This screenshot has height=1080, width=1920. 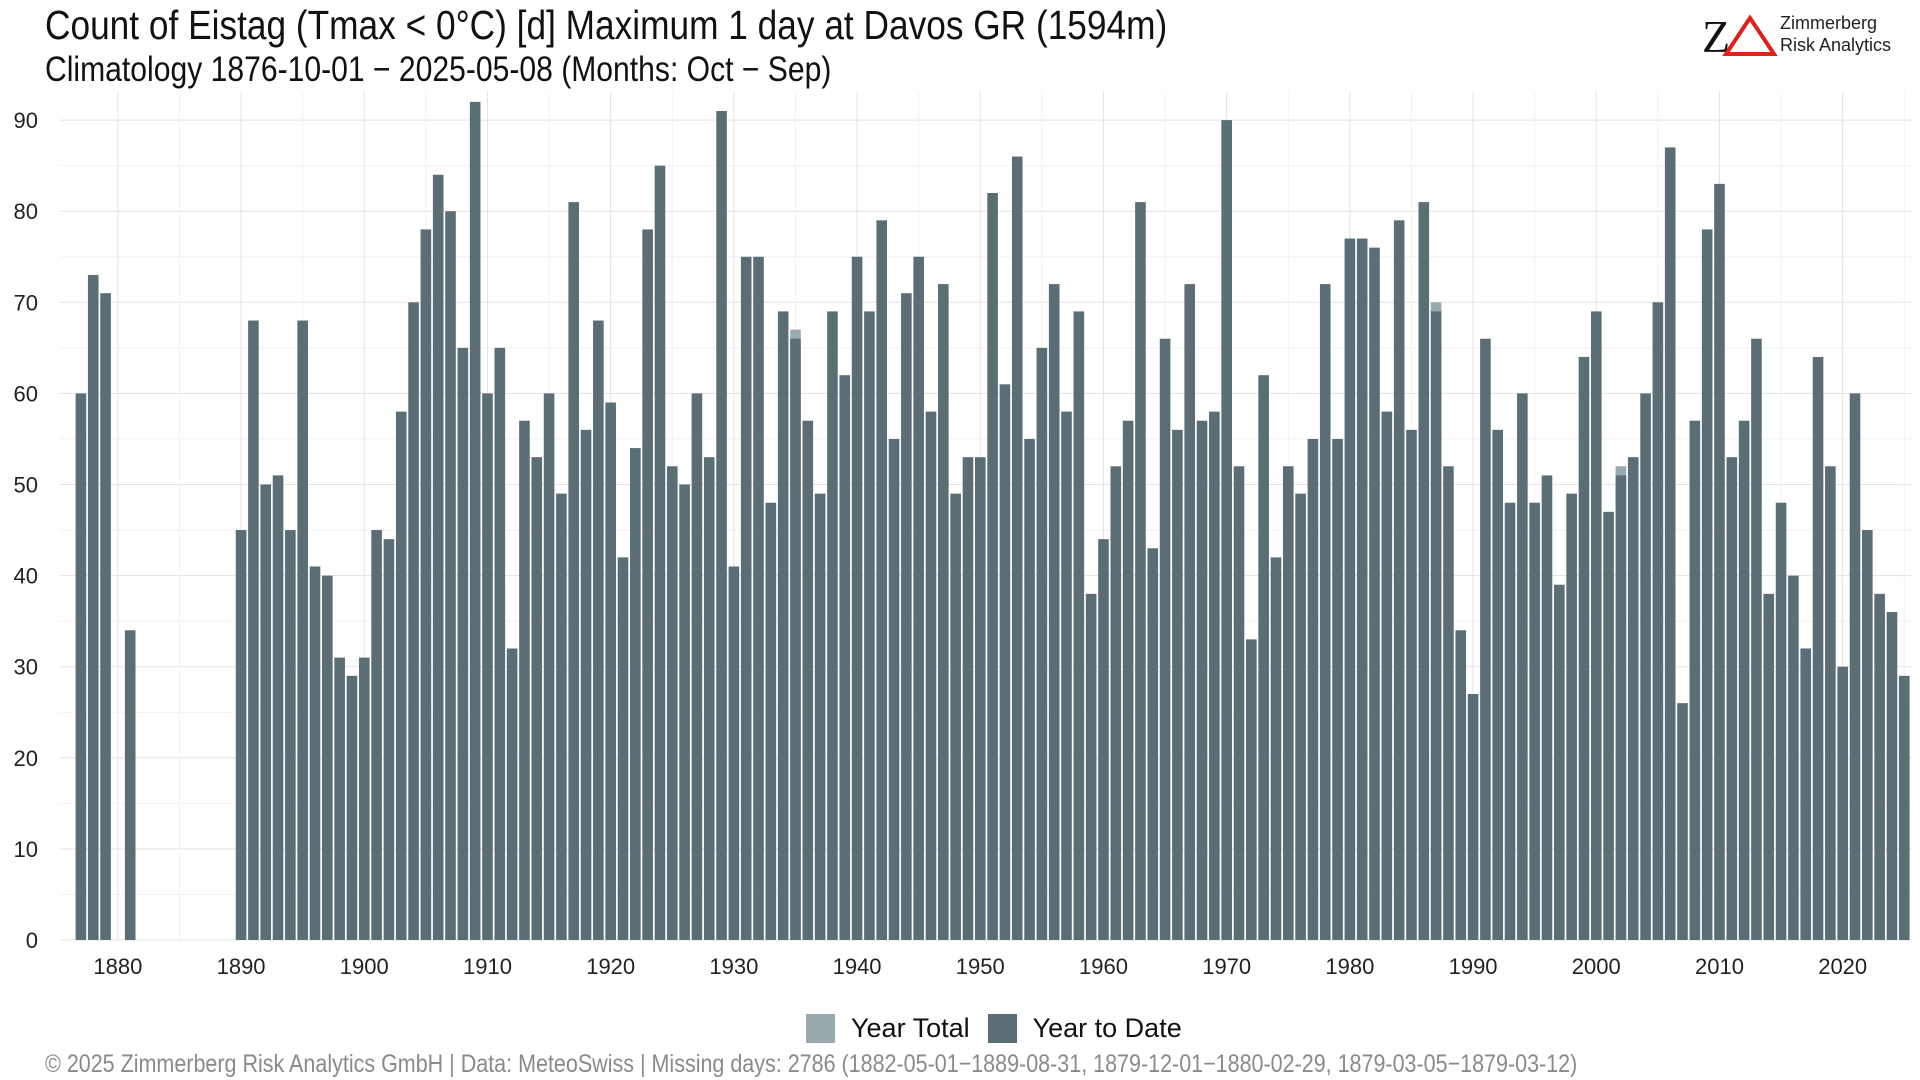 I want to click on x-tick-label: 2000, so click(x=1596, y=966).